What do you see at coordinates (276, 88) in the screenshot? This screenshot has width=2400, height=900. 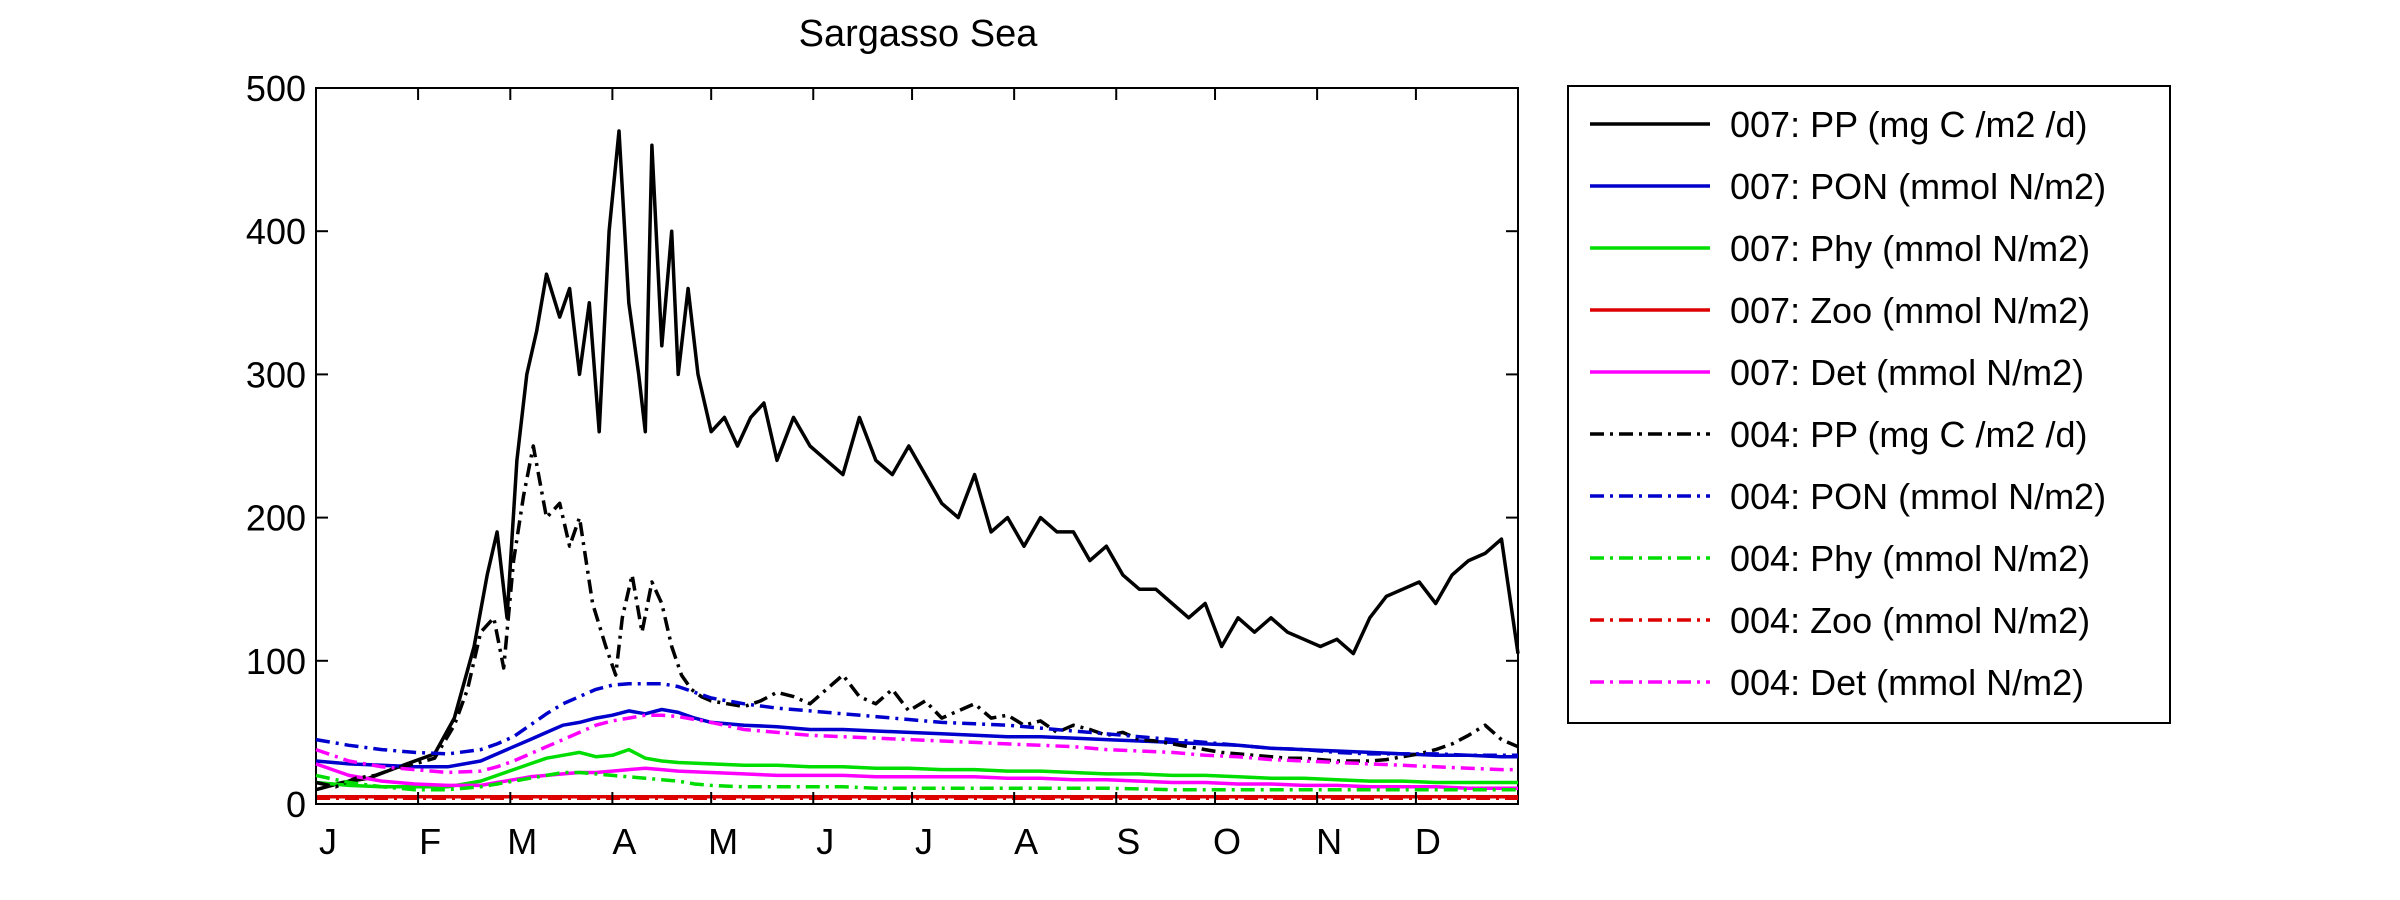 I see `y-tick-label: 500` at bounding box center [276, 88].